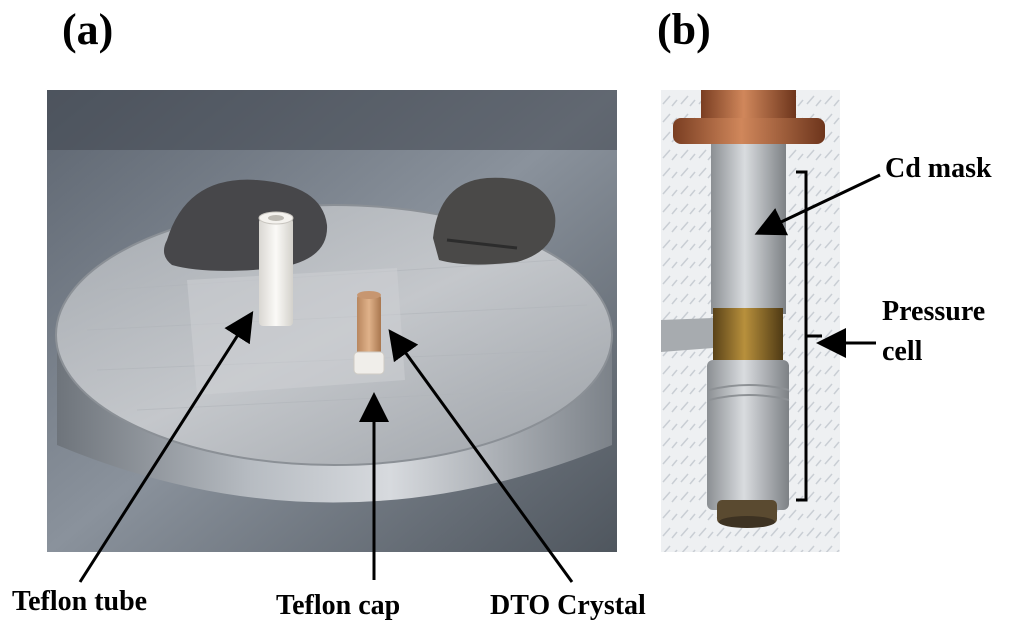 The image size is (1024, 627). What do you see at coordinates (938, 168) in the screenshot?
I see `label-cd-mask: Cd mask` at bounding box center [938, 168].